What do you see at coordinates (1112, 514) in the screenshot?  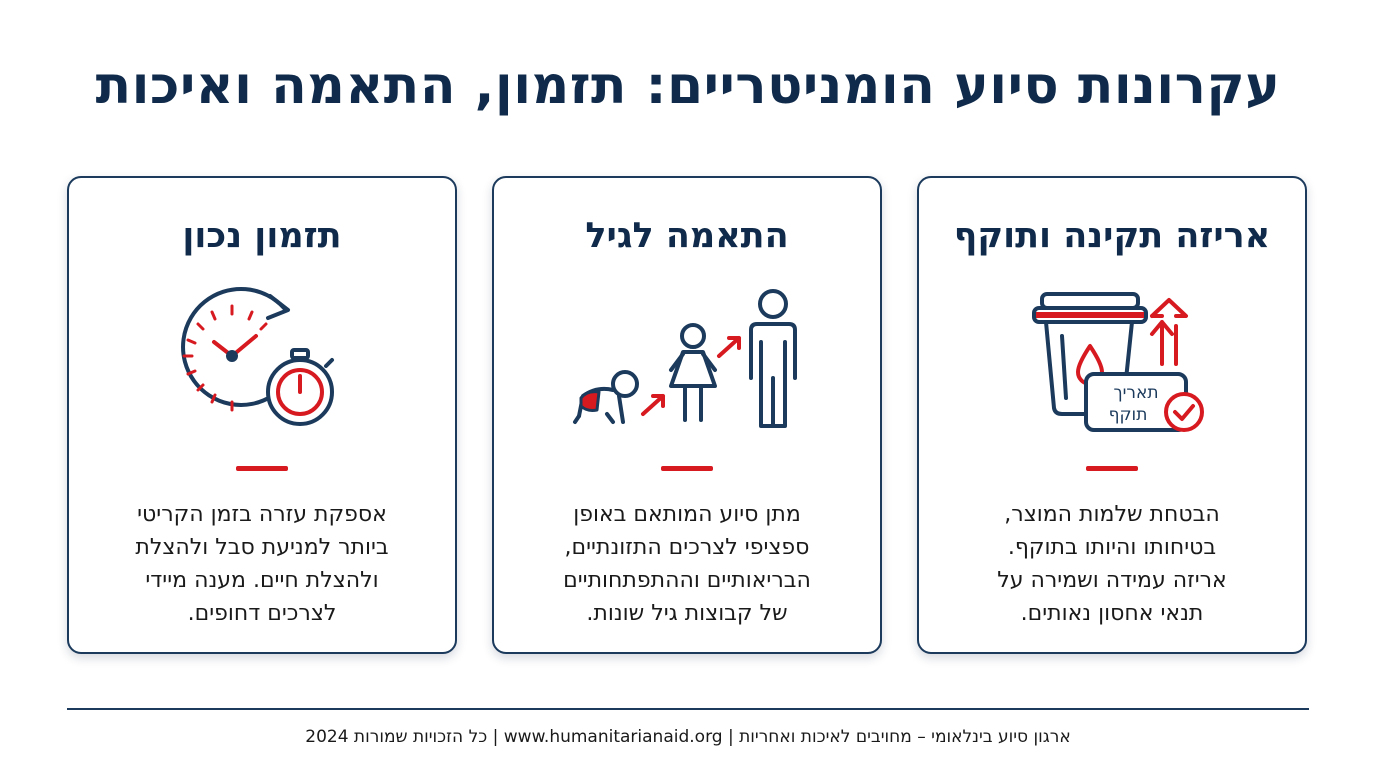 I see `description-line: הבטחת שלמות המוצר,` at bounding box center [1112, 514].